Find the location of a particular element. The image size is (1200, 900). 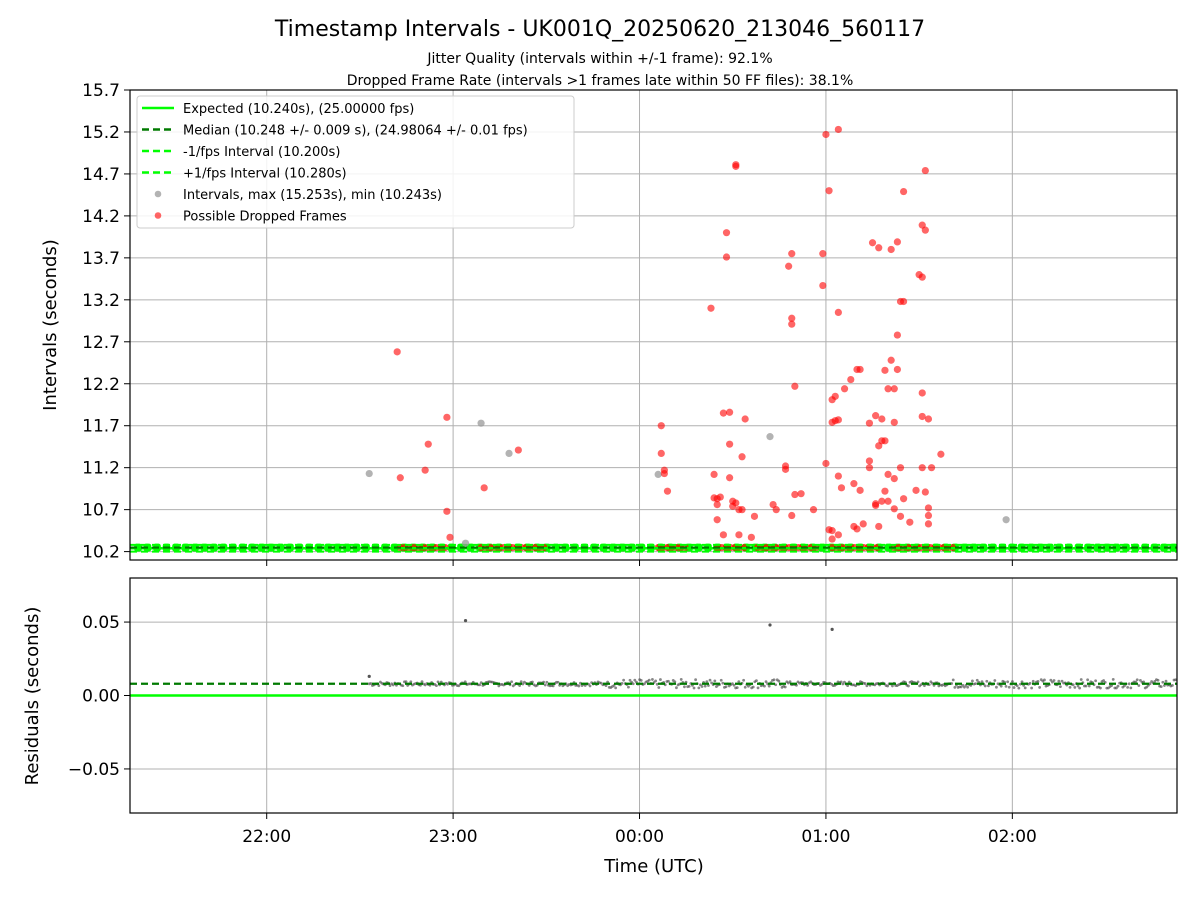

x-tick-label: 23:00 is located at coordinates (453, 837).